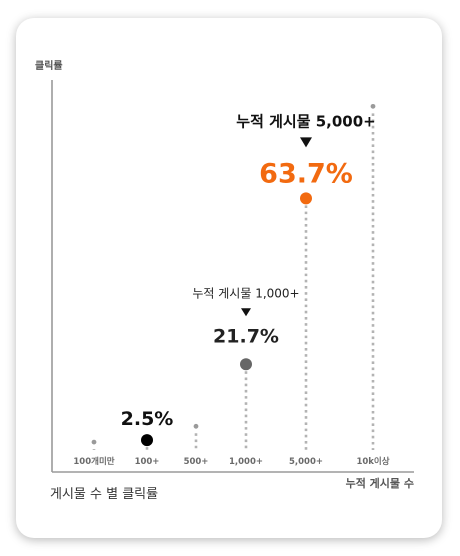  I want to click on x-tick-label-10k: 10k이상, so click(372, 461).